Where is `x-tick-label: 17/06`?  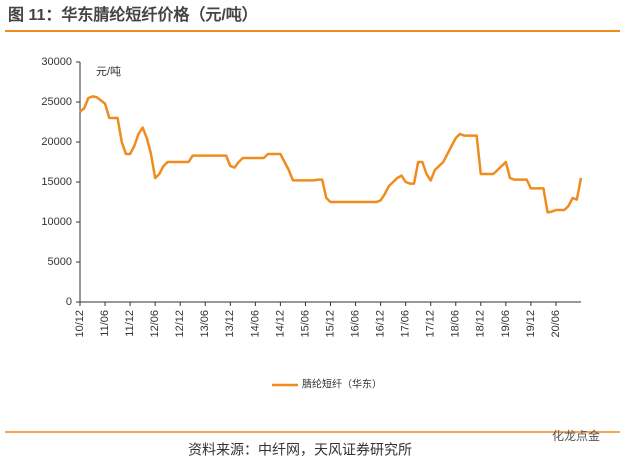 x-tick-label: 17/06 is located at coordinates (406, 324).